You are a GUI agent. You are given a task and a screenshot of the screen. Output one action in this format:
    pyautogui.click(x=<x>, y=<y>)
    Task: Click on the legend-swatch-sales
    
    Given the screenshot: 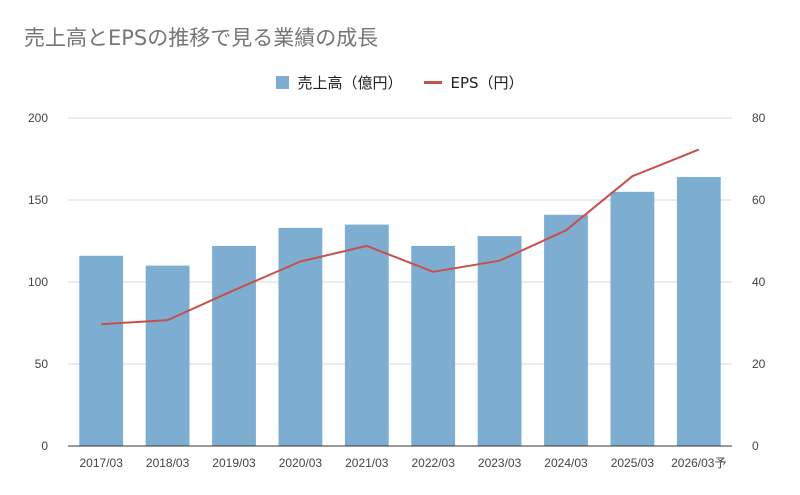 What is the action you would take?
    pyautogui.click(x=283, y=82)
    